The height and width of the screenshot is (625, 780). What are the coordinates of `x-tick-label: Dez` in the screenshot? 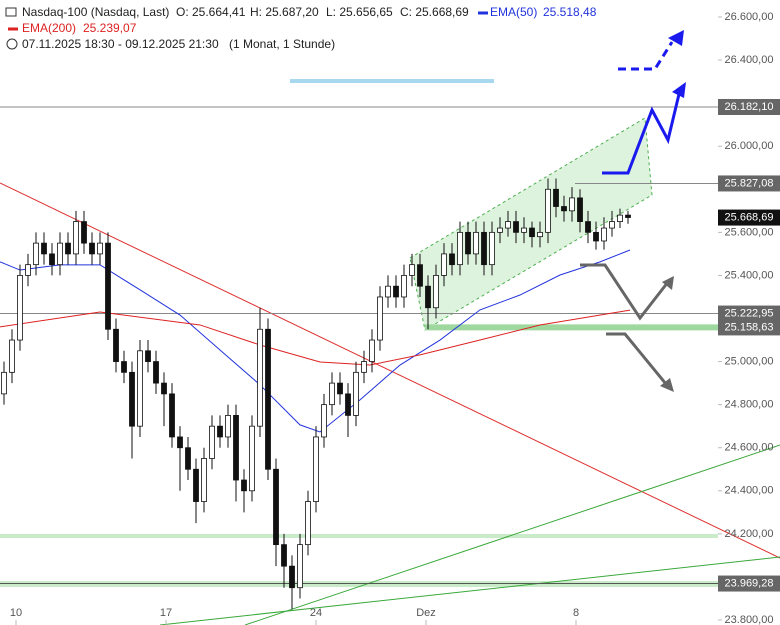 It's located at (426, 613).